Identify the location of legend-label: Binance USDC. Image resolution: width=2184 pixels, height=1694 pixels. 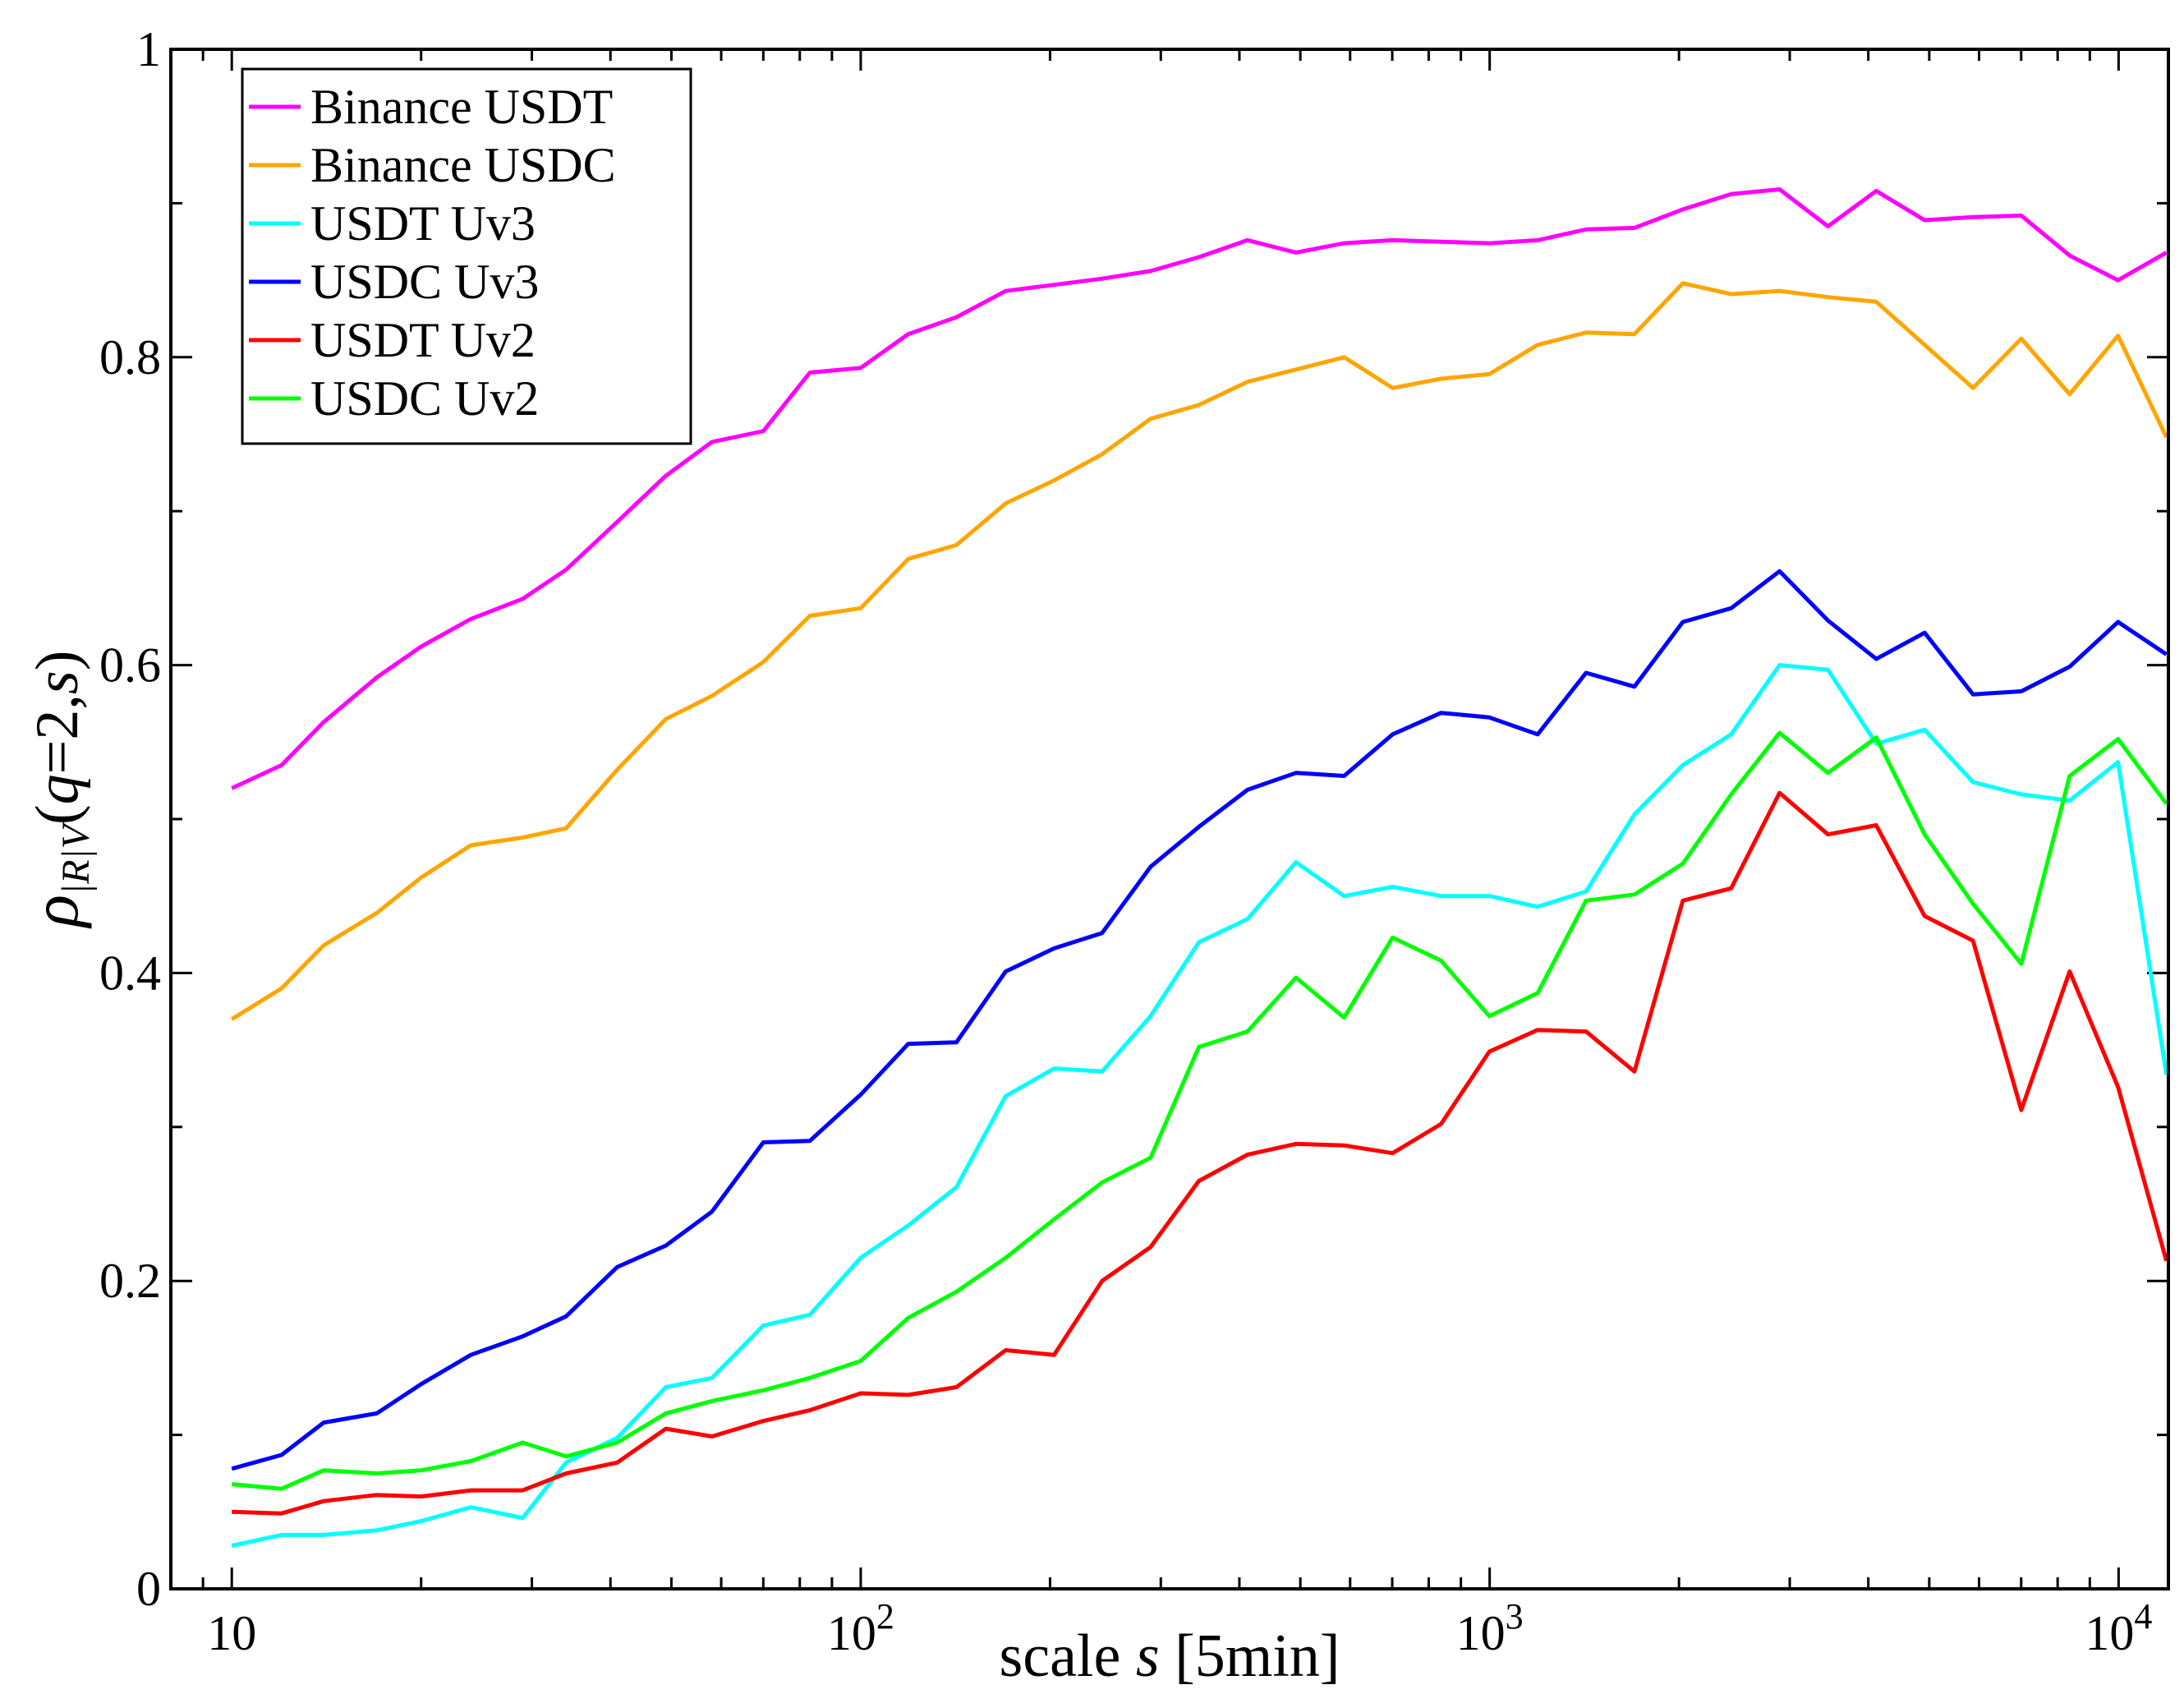
(463, 165).